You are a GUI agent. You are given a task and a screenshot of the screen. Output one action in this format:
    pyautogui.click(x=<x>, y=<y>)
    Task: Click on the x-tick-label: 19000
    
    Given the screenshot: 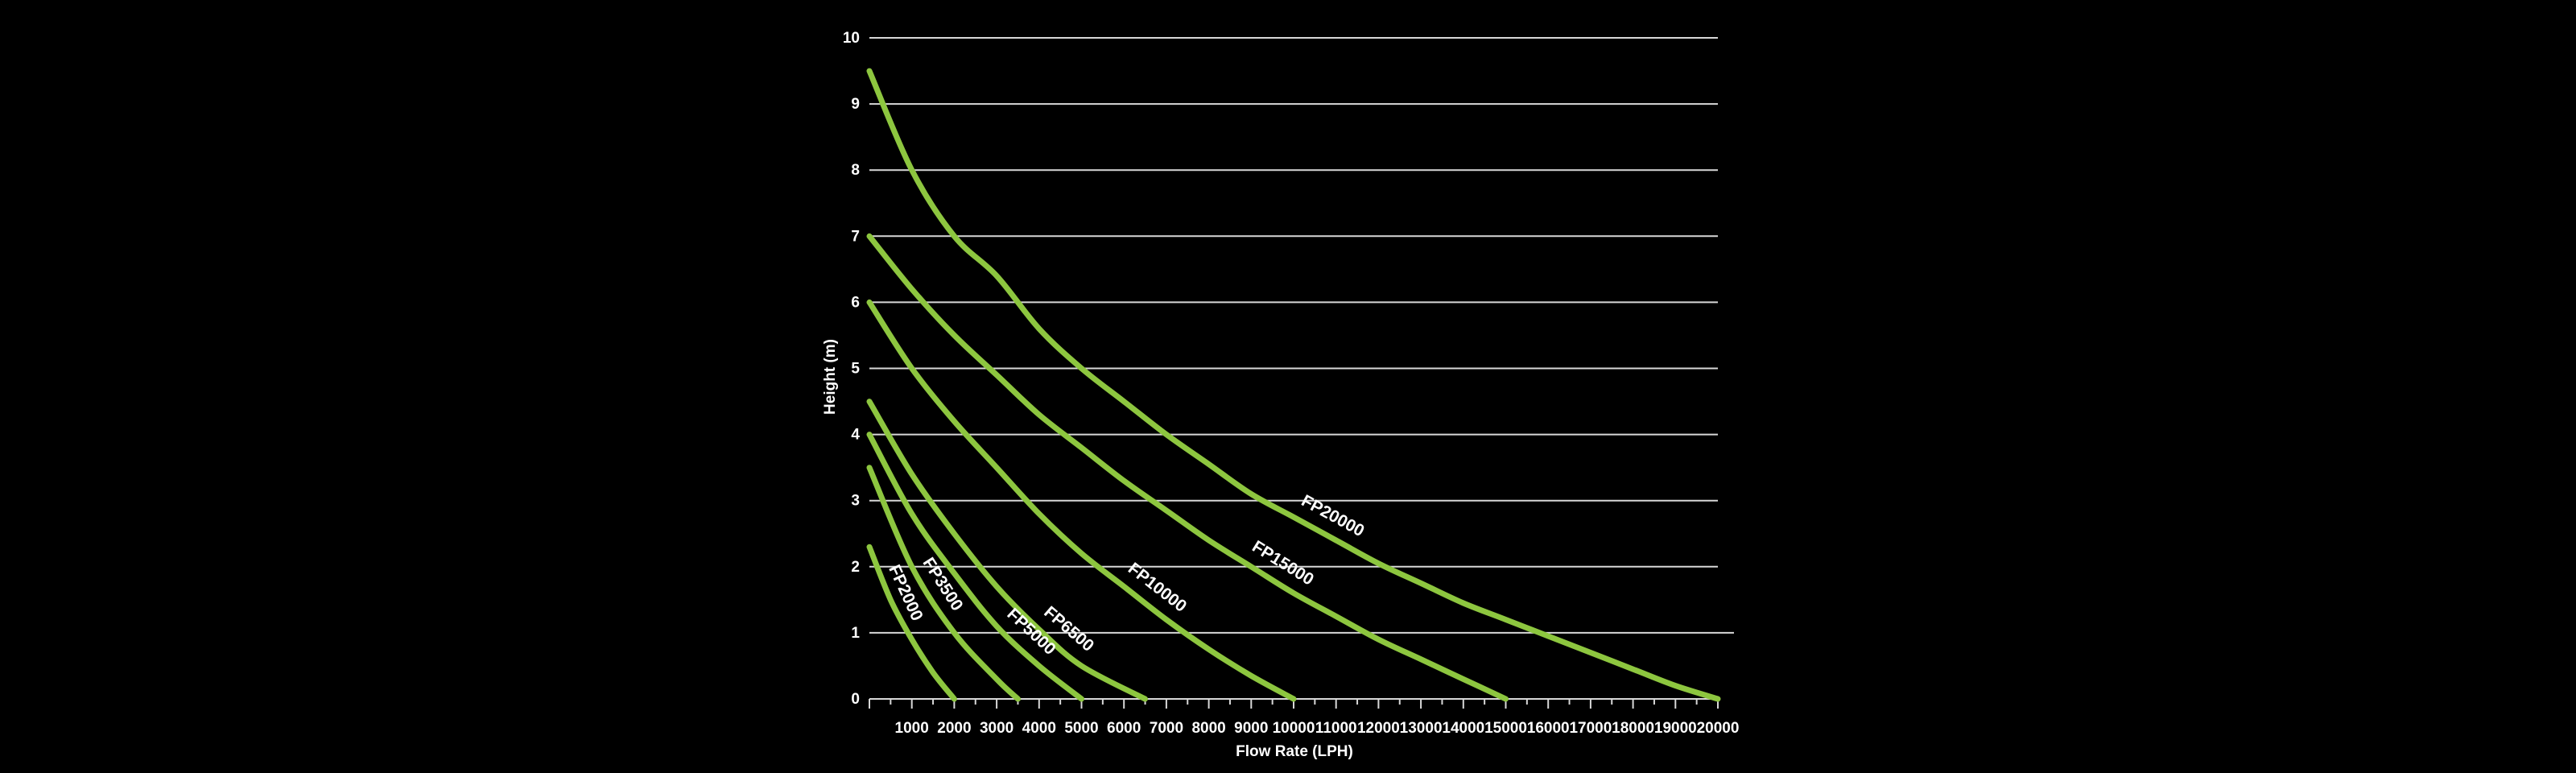 What is the action you would take?
    pyautogui.click(x=1675, y=728)
    